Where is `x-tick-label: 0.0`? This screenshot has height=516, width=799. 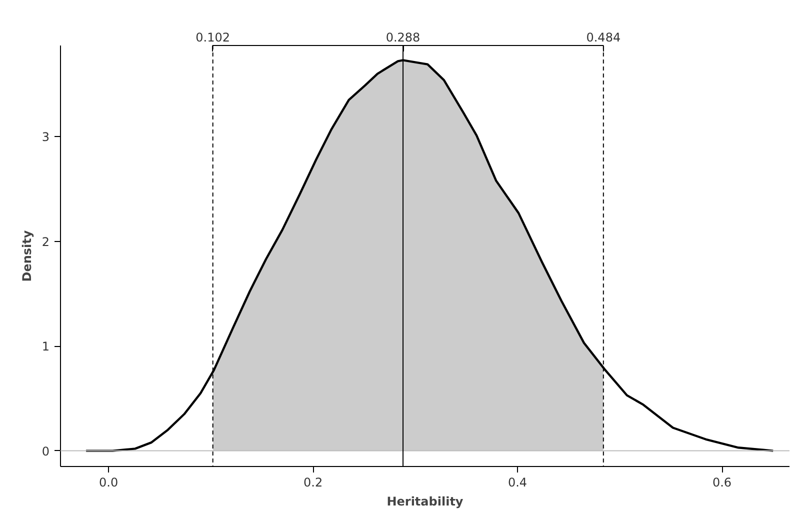
x-tick-label: 0.0 is located at coordinates (108, 483).